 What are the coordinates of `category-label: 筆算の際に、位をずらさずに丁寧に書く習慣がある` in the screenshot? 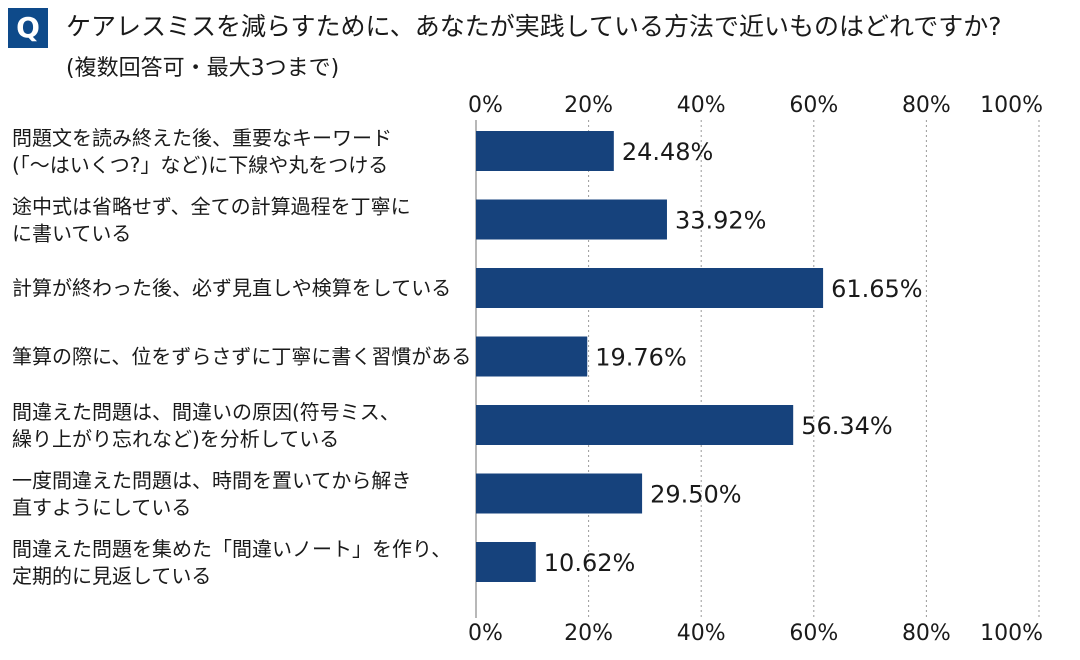 It's located at (241, 357).